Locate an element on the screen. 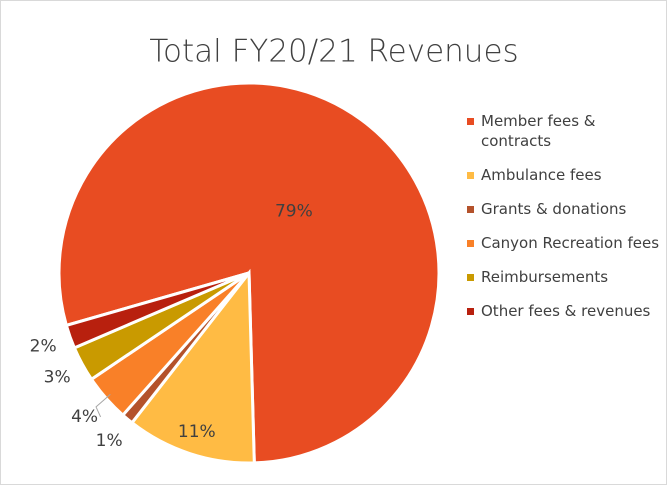 The width and height of the screenshot is (667, 485). legend-label: Ambulance fees is located at coordinates (541, 175).